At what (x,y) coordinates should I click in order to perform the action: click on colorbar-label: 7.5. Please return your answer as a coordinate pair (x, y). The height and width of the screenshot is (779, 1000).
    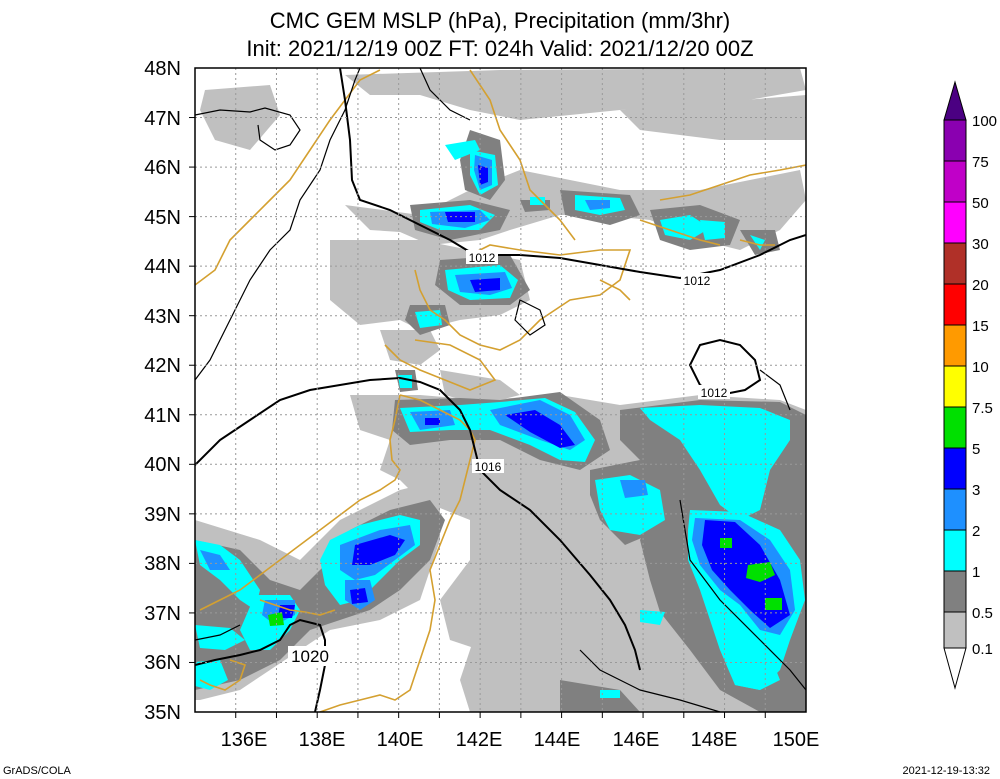
    Looking at the image, I should click on (982, 408).